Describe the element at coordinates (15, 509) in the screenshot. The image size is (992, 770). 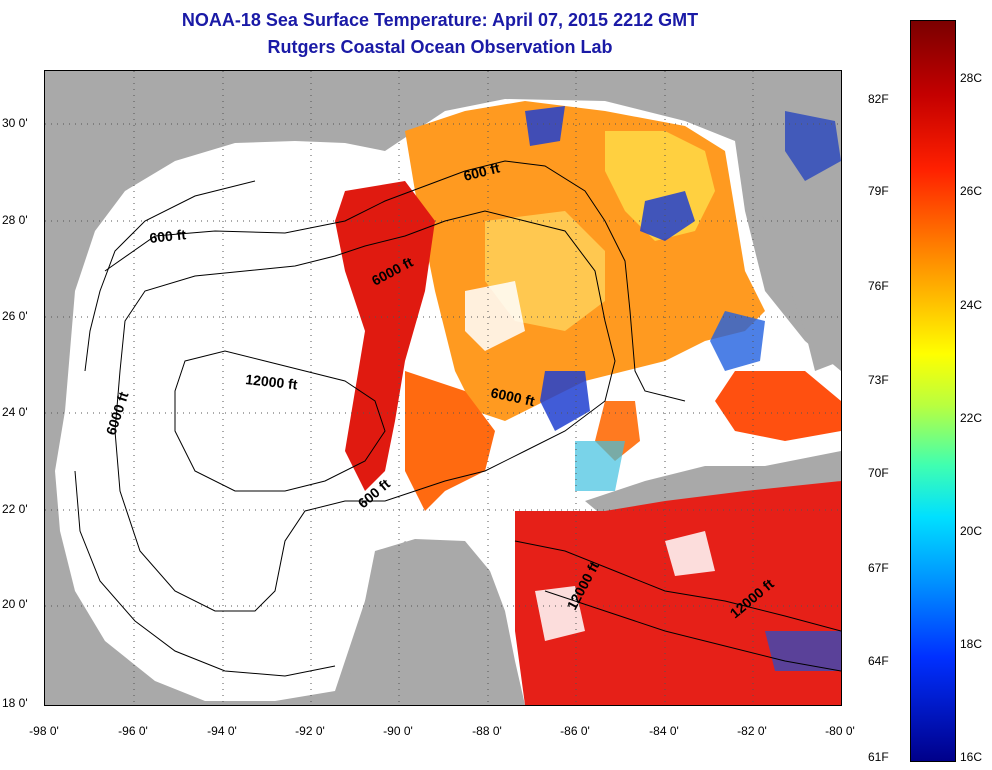
I see `y-tick-label: 22 0'` at that location.